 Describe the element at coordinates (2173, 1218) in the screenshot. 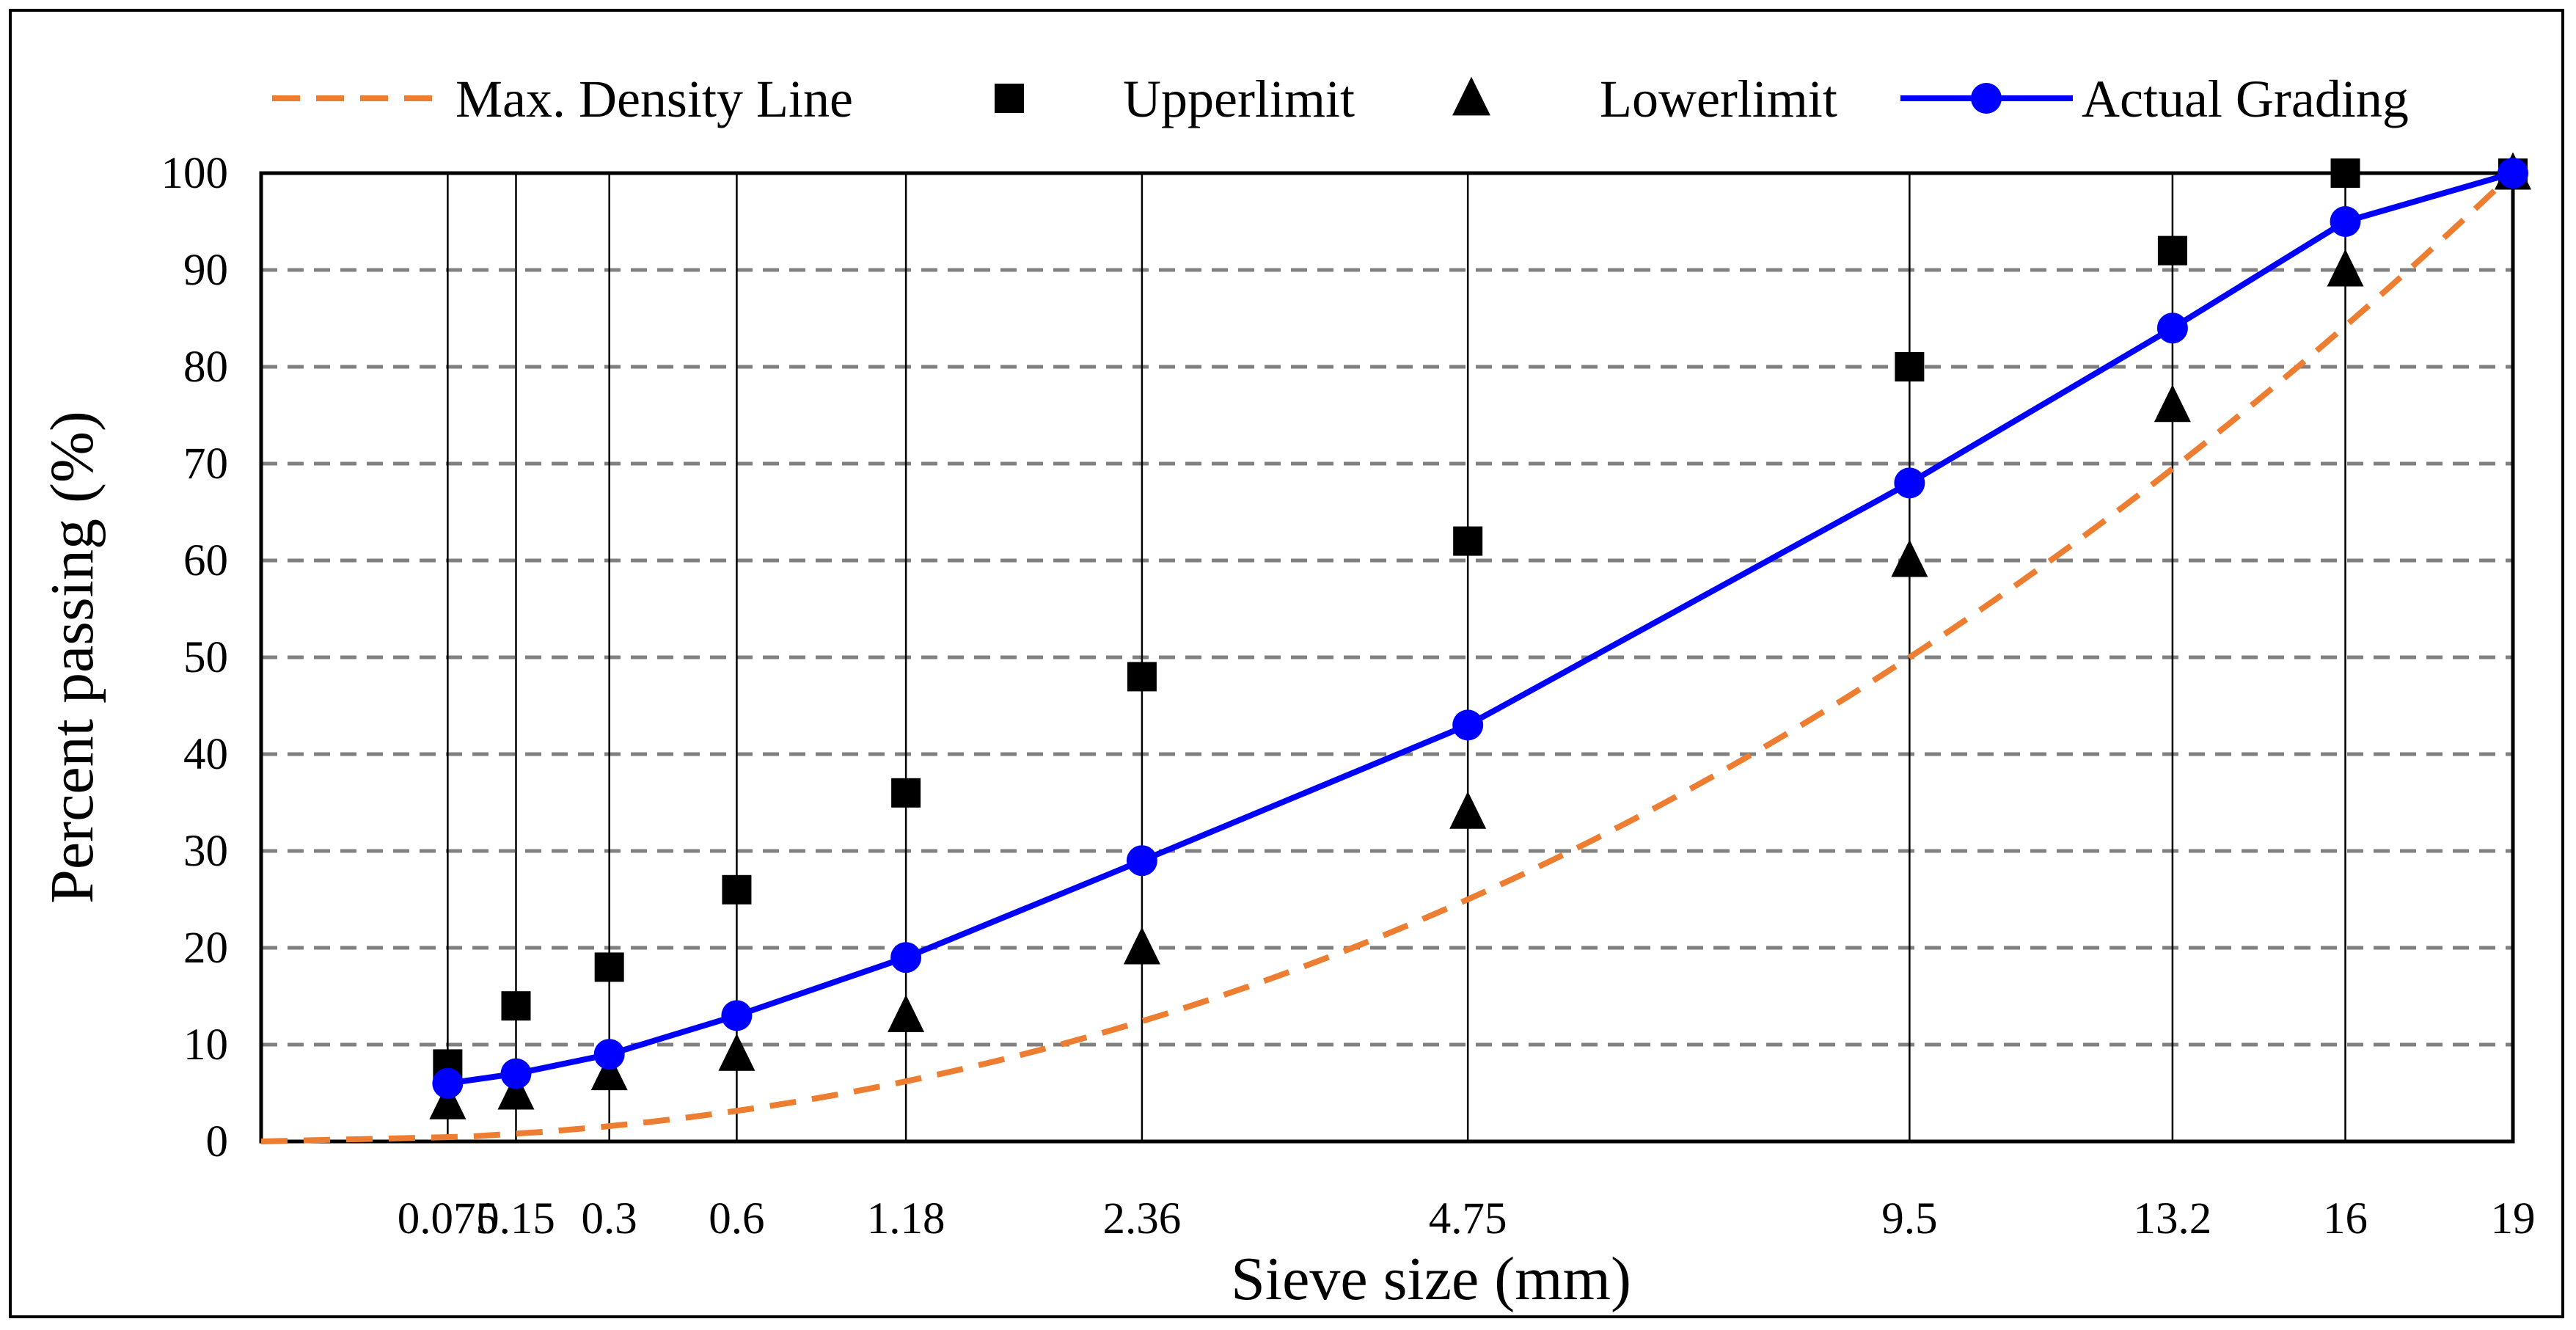

I see `x-tick-label: 13.2` at that location.